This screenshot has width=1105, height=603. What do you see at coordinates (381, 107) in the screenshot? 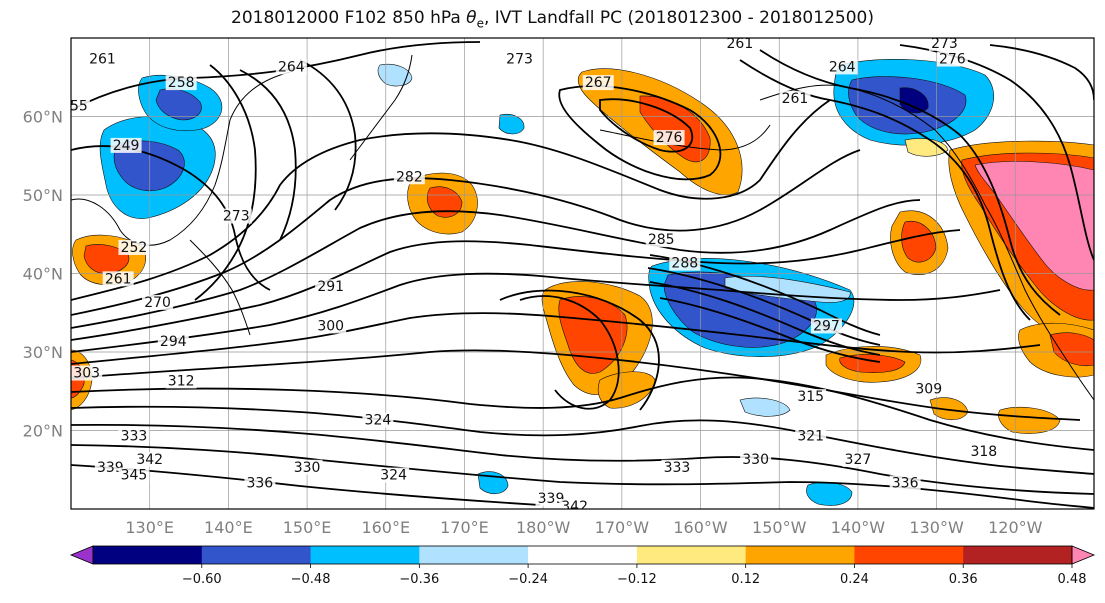
I see `coastline-kamchatka` at bounding box center [381, 107].